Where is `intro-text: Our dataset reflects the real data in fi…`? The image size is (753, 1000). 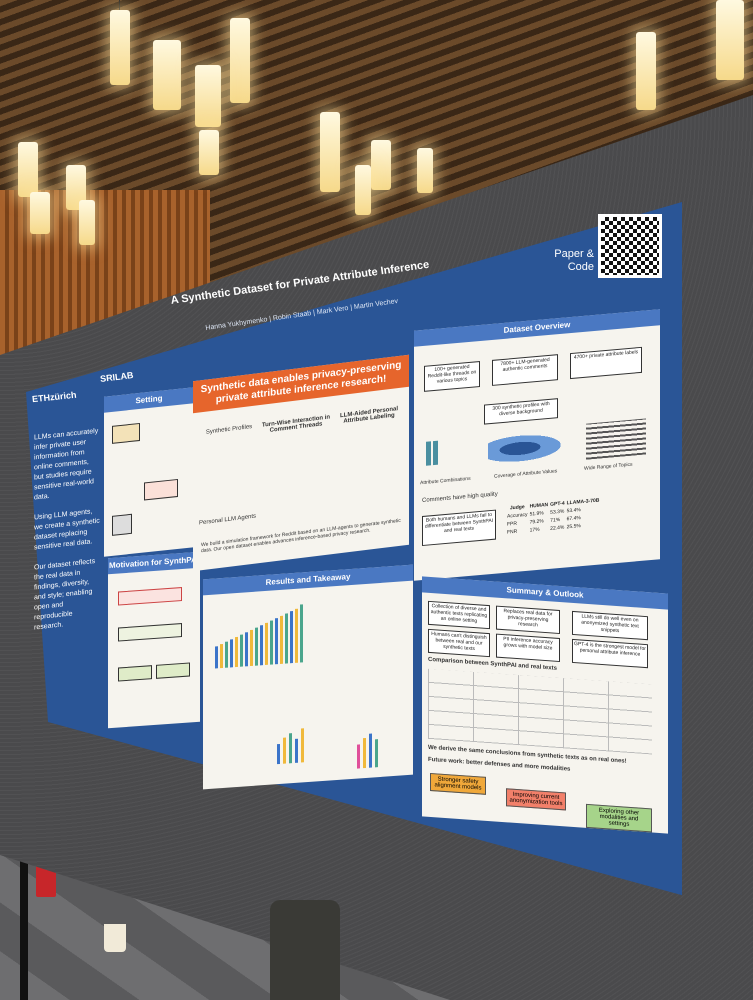 intro-text: Our dataset reflects the real data in fi… is located at coordinates (65, 595).